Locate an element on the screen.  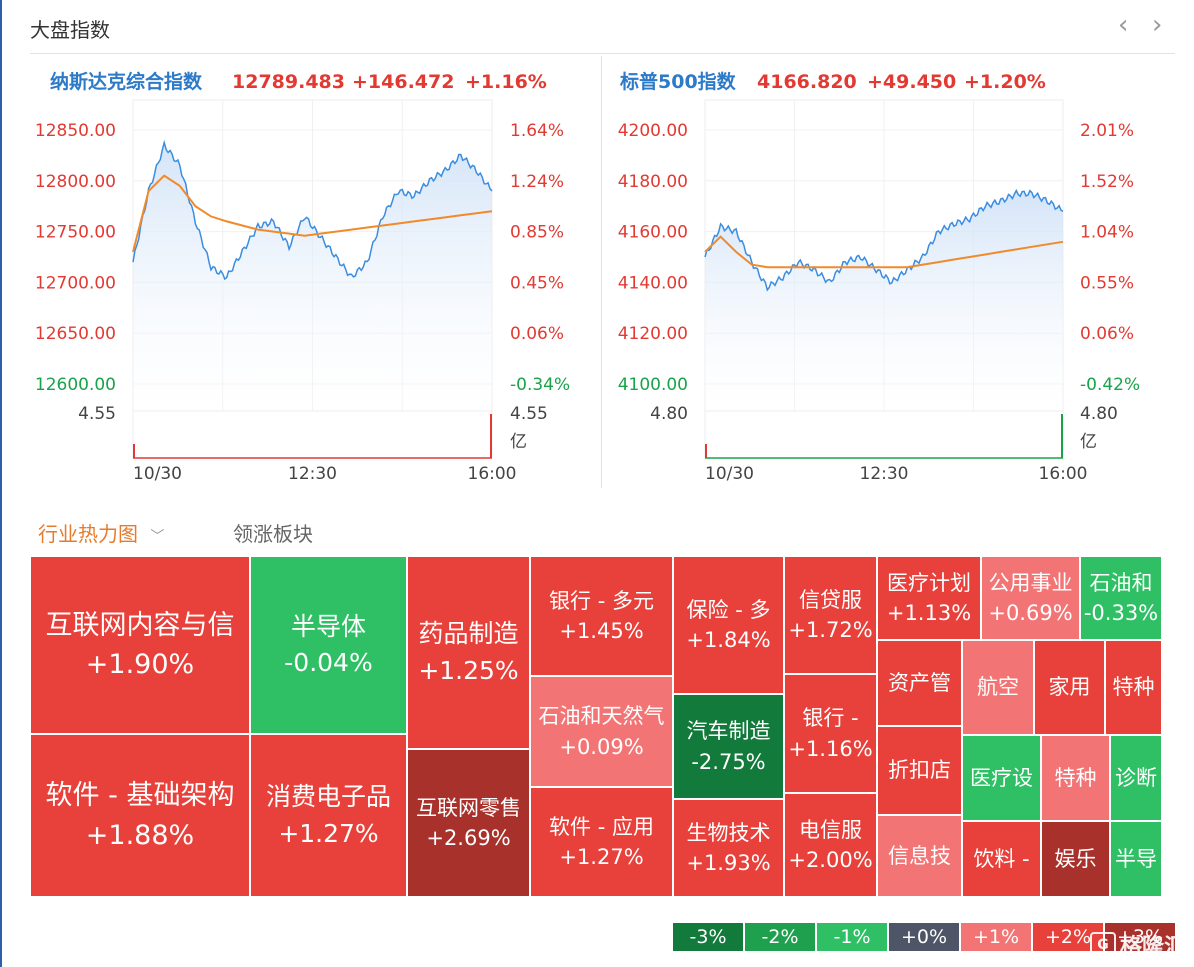
heatmap-cell: 半导体 -0.04% is located at coordinates (328, 645).